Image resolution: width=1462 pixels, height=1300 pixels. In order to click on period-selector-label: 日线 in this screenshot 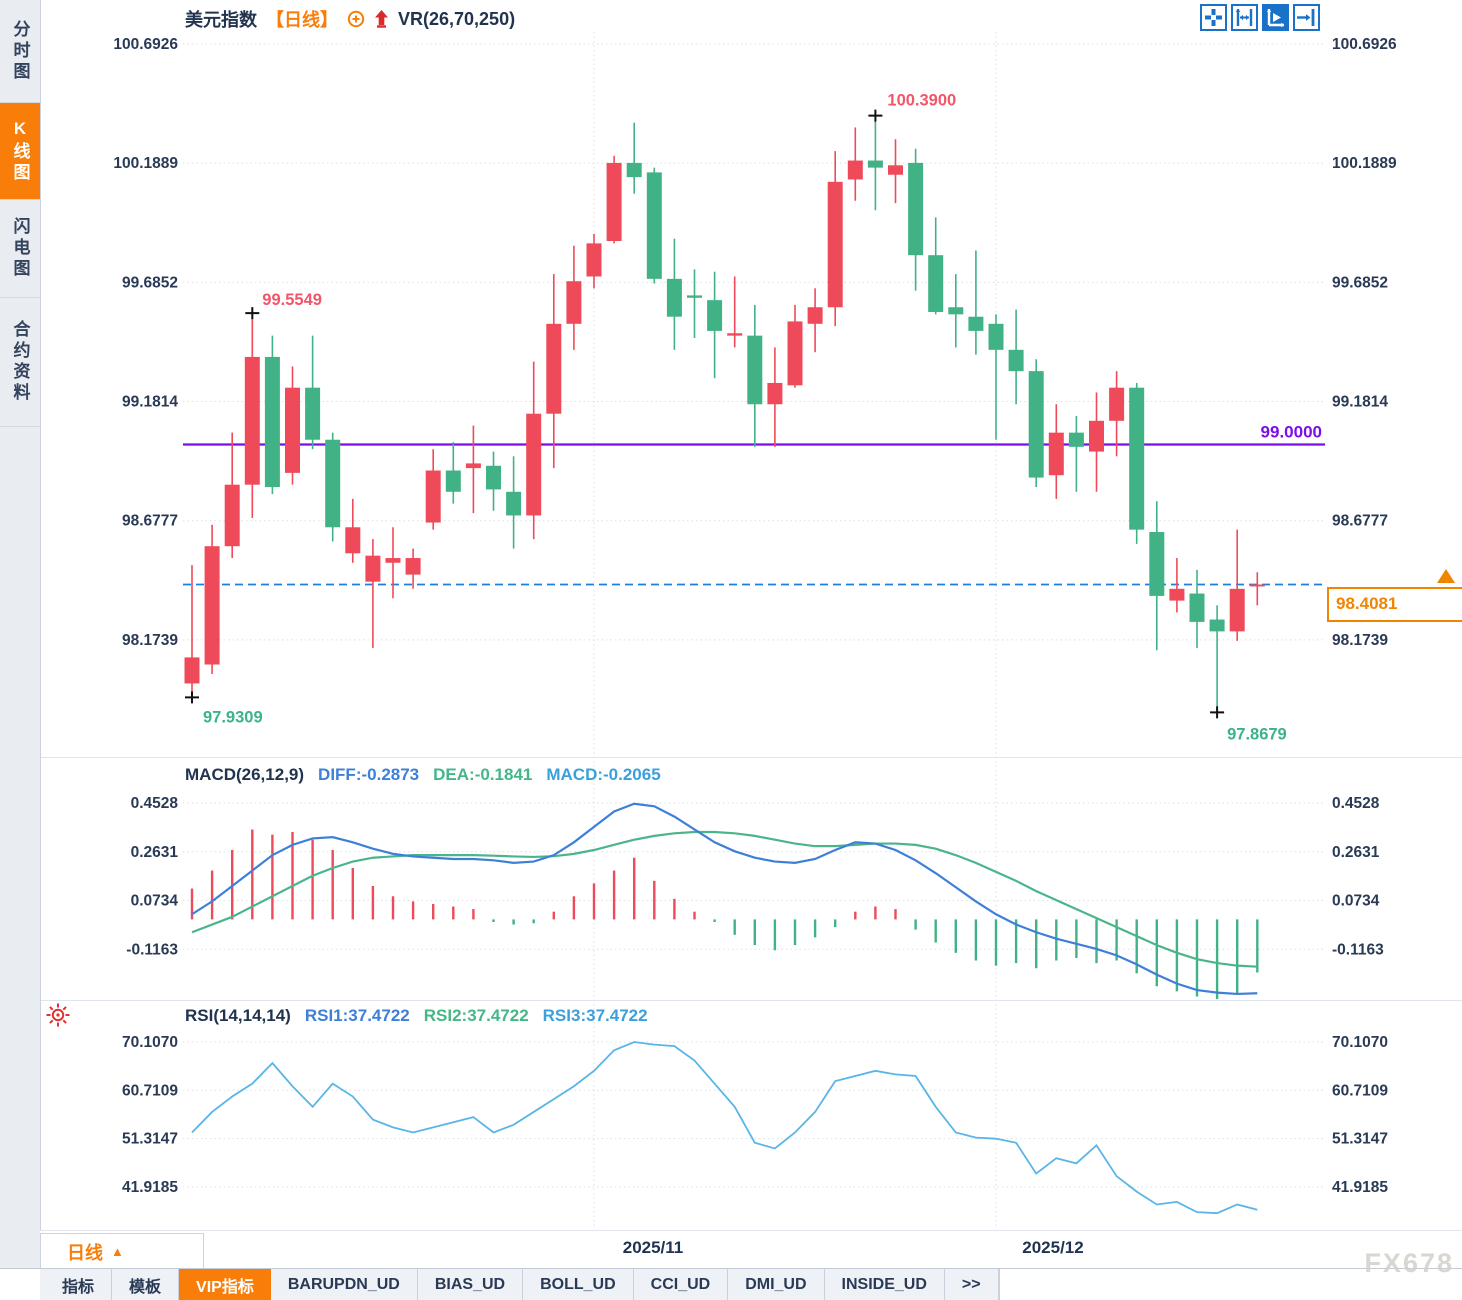, I will do `click(85, 1252)`.